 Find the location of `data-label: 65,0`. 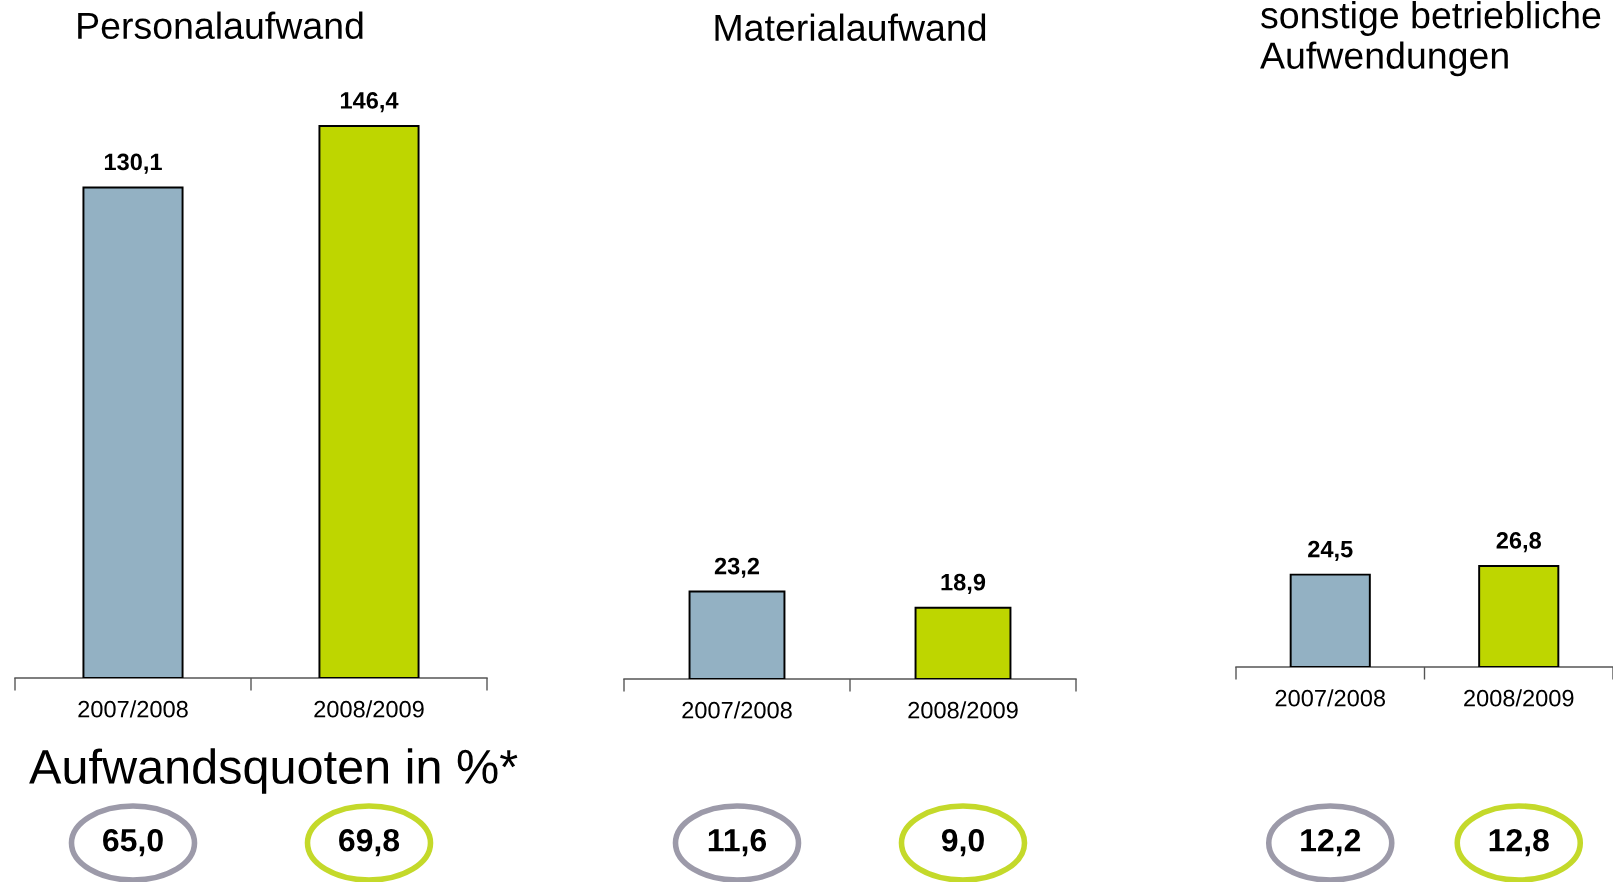

data-label: 65,0 is located at coordinates (133, 842).